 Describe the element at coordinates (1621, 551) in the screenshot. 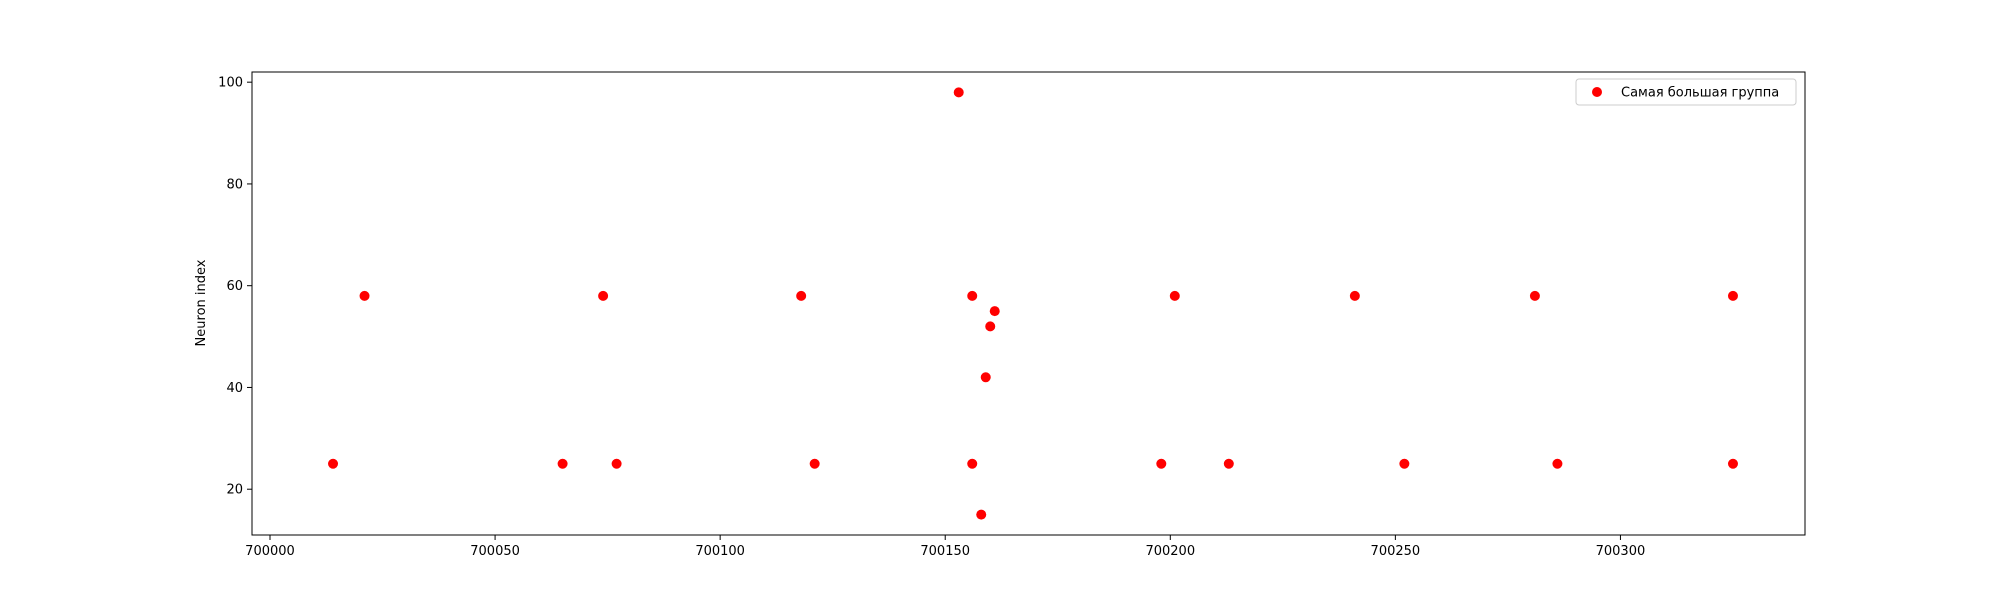

I see `x-tick-label: 700300` at that location.